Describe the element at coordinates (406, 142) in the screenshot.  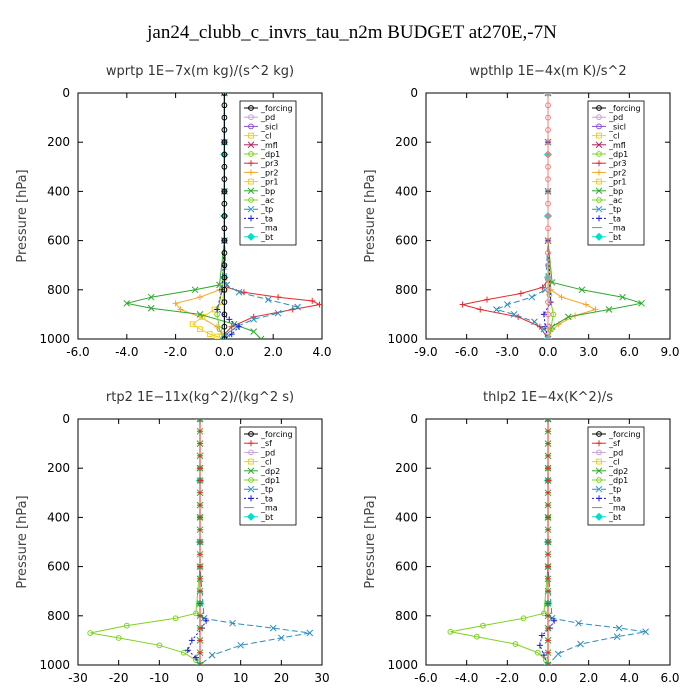
I see `y-tick-label: 200` at that location.